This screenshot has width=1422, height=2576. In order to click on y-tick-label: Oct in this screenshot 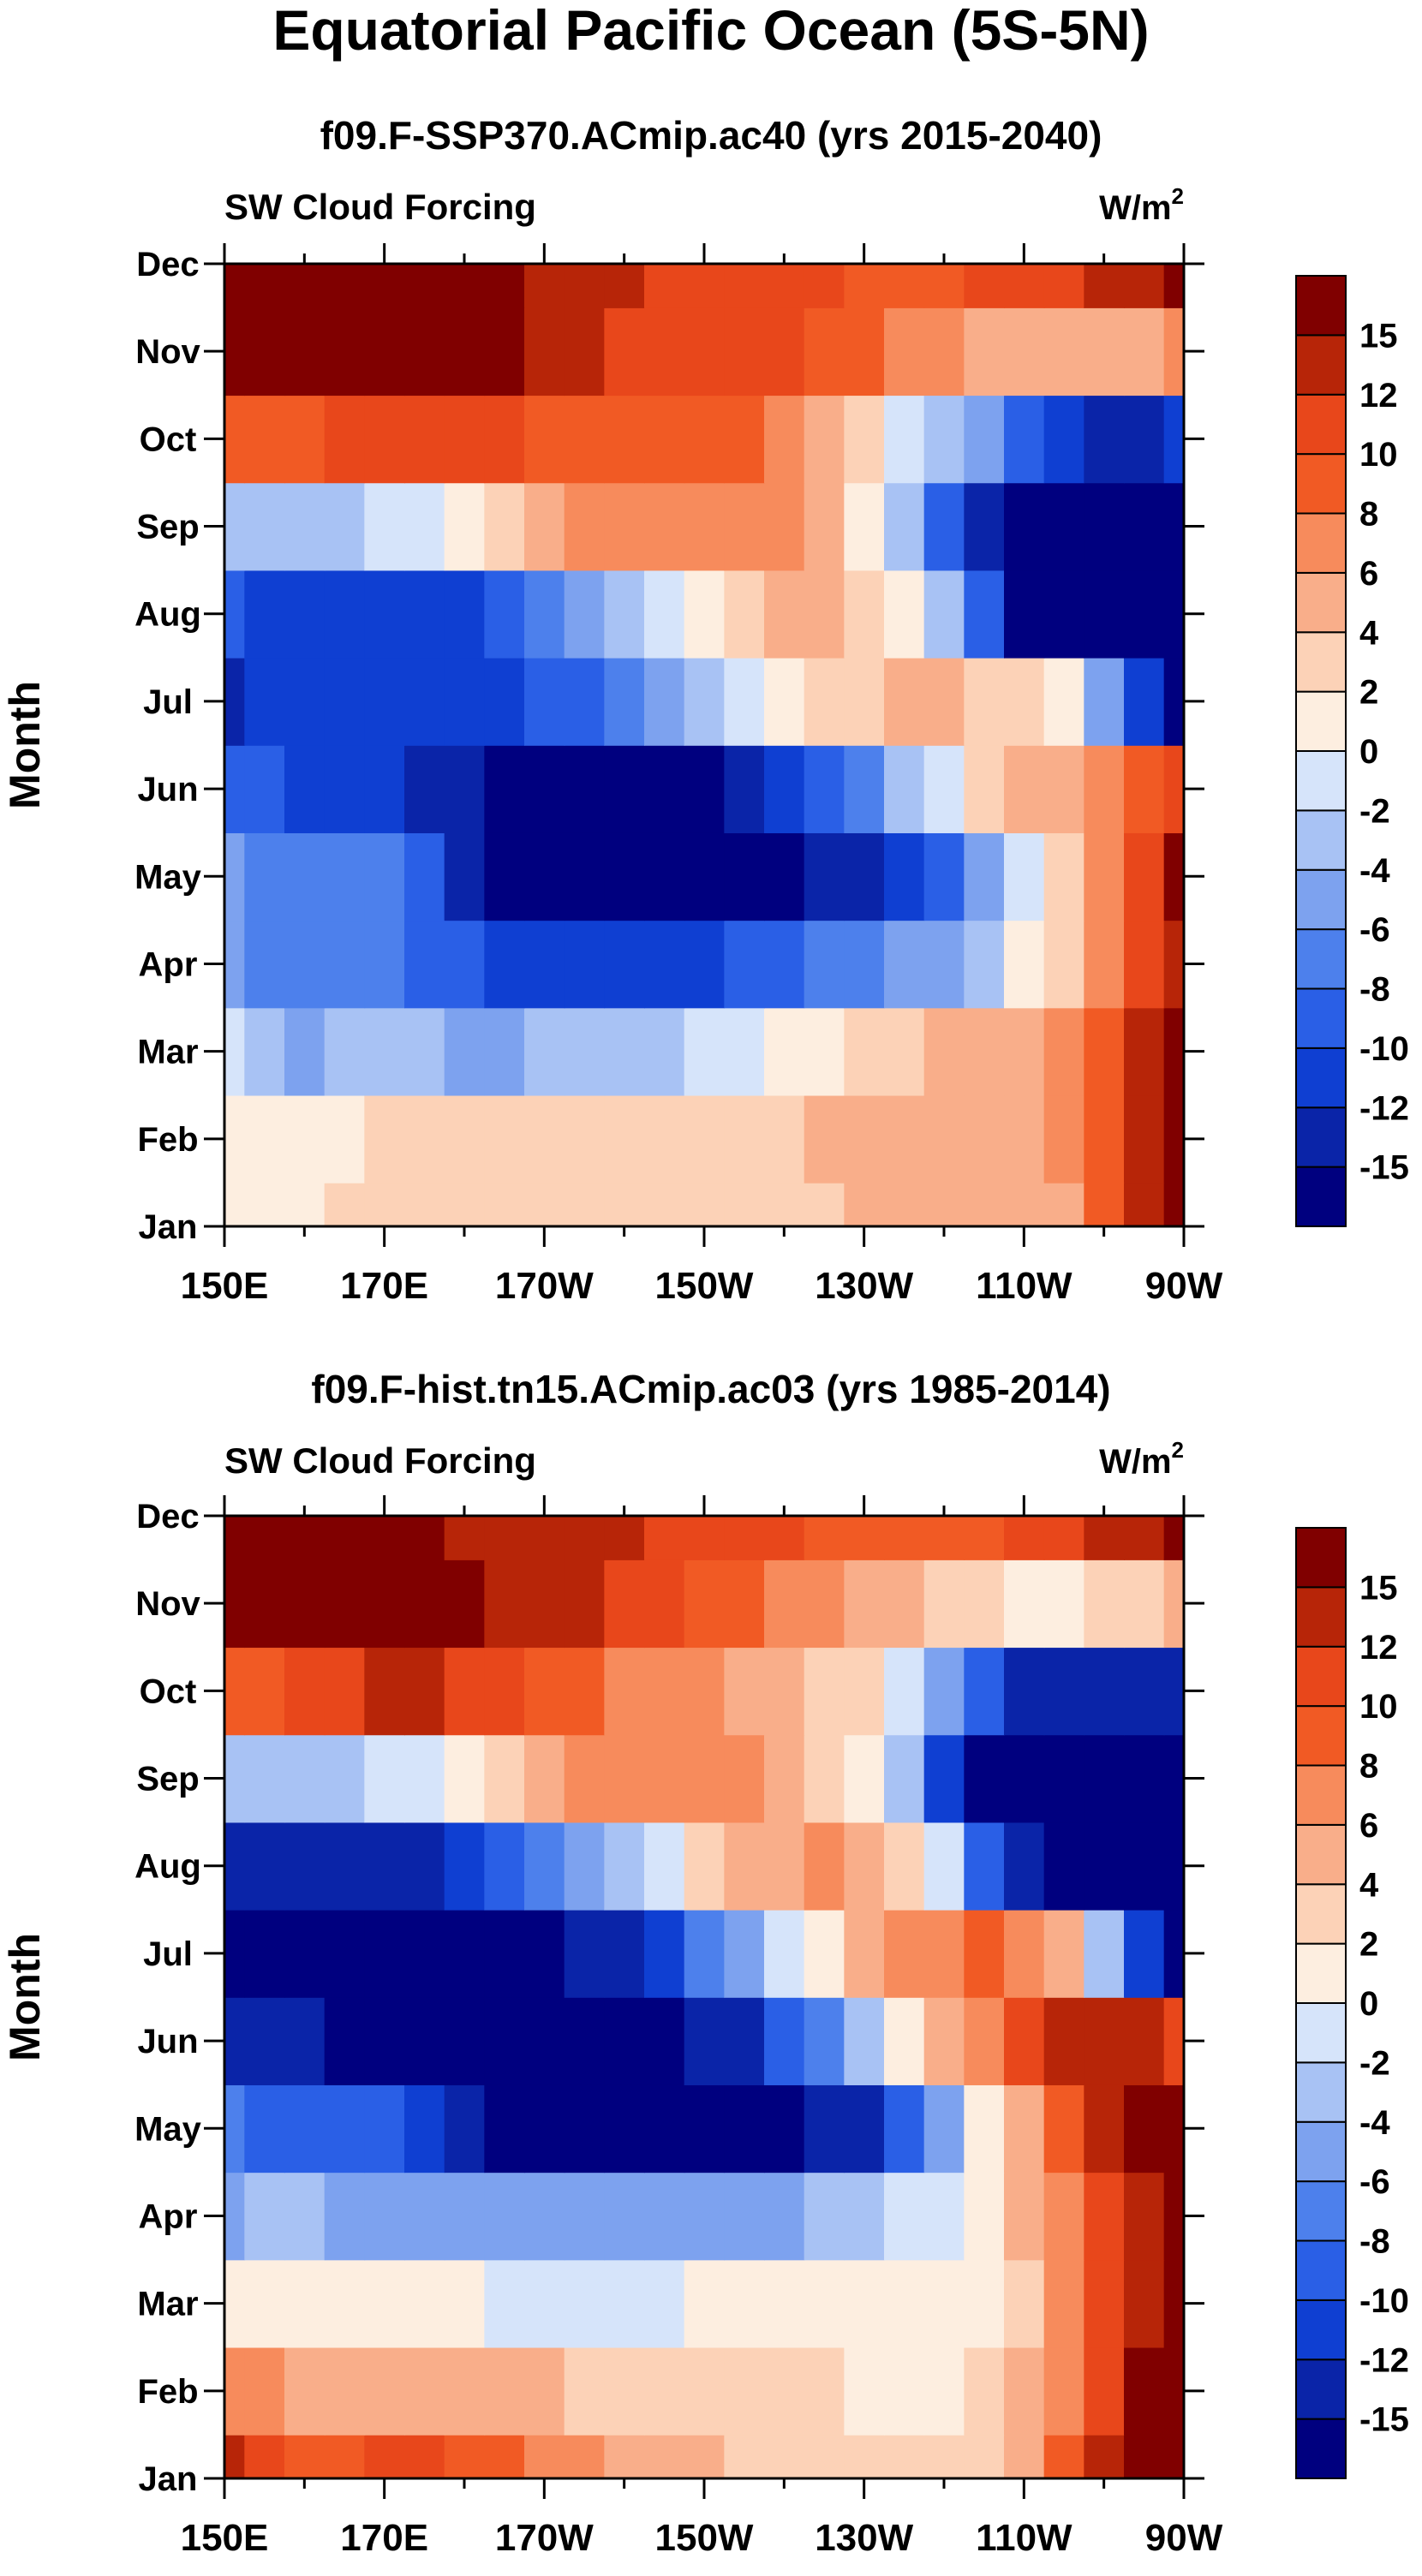, I will do `click(169, 439)`.